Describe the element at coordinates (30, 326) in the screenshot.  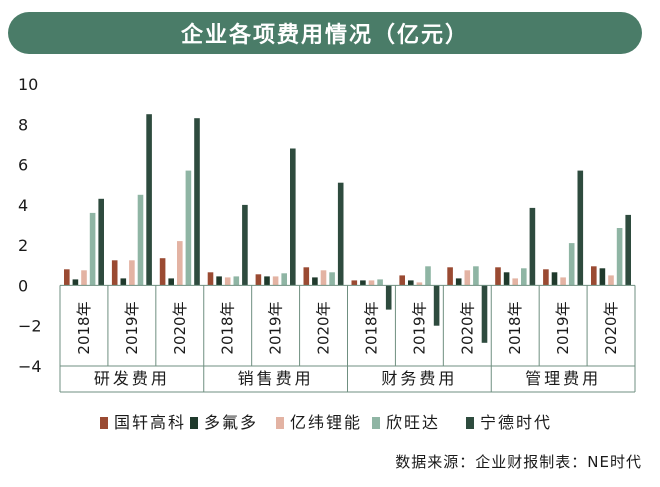
I see `y-tick-label: −2` at that location.